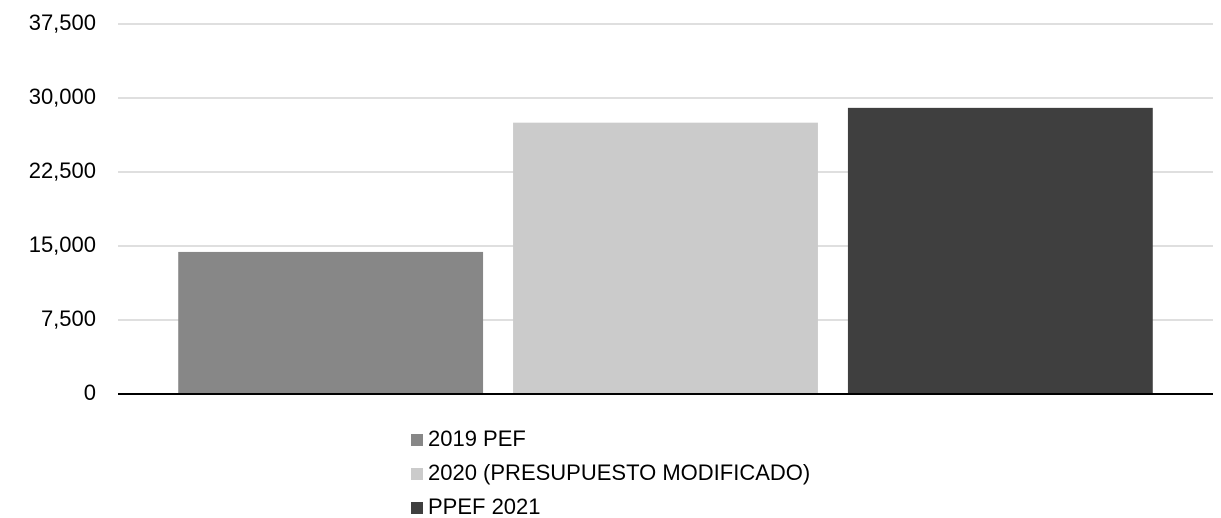  Describe the element at coordinates (68, 318) in the screenshot. I see `y-tick-label: 7,500` at that location.